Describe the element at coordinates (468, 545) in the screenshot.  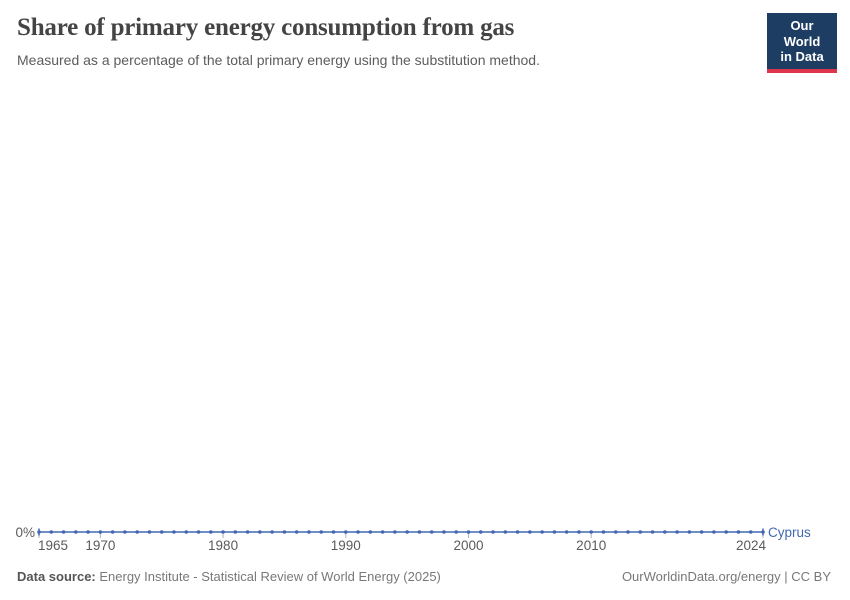
I see `x-axis-tick-label: 2000` at that location.